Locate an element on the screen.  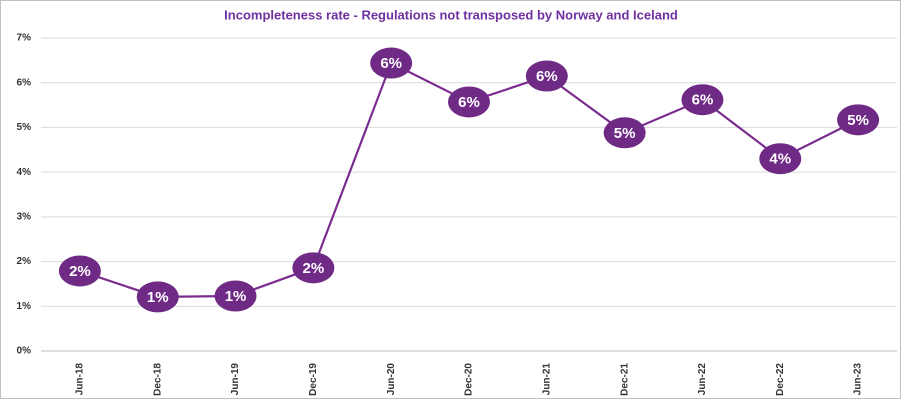
x-tick-label: Dec-19 is located at coordinates (313, 379).